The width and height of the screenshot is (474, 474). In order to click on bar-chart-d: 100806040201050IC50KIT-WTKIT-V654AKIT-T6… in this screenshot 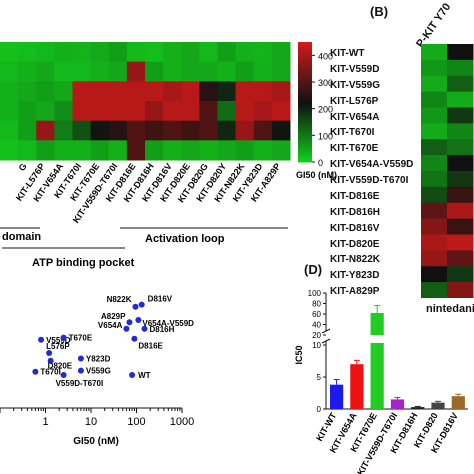, I will do `click(381, 381)`.